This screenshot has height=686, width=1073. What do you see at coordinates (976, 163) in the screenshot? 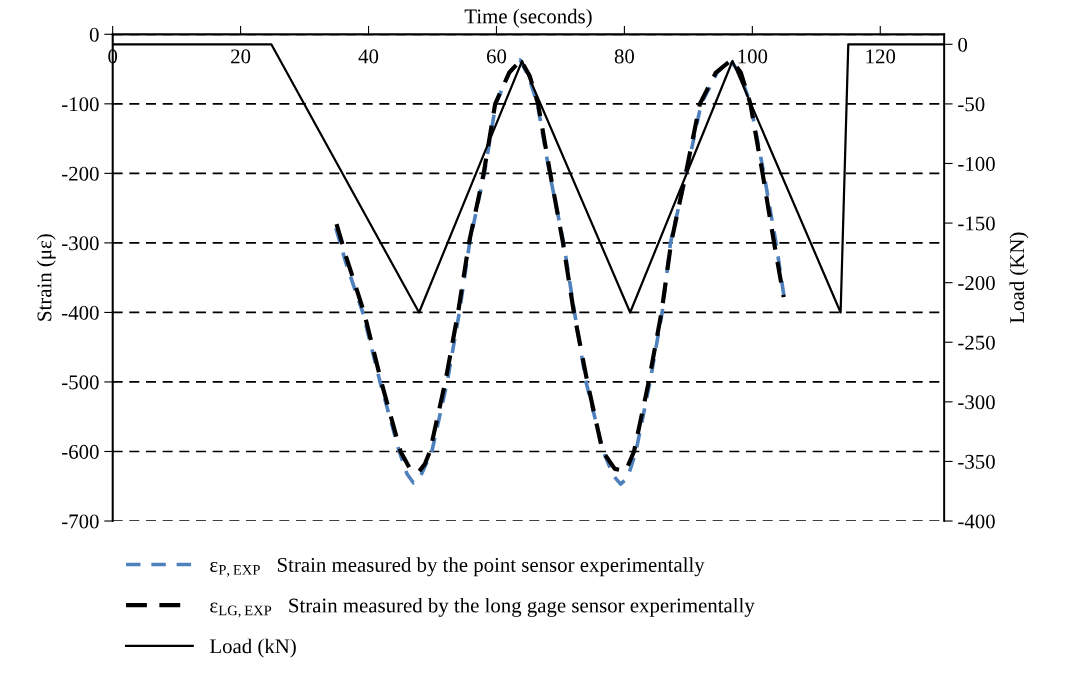
I see `y2-tick-label: -100` at bounding box center [976, 163].